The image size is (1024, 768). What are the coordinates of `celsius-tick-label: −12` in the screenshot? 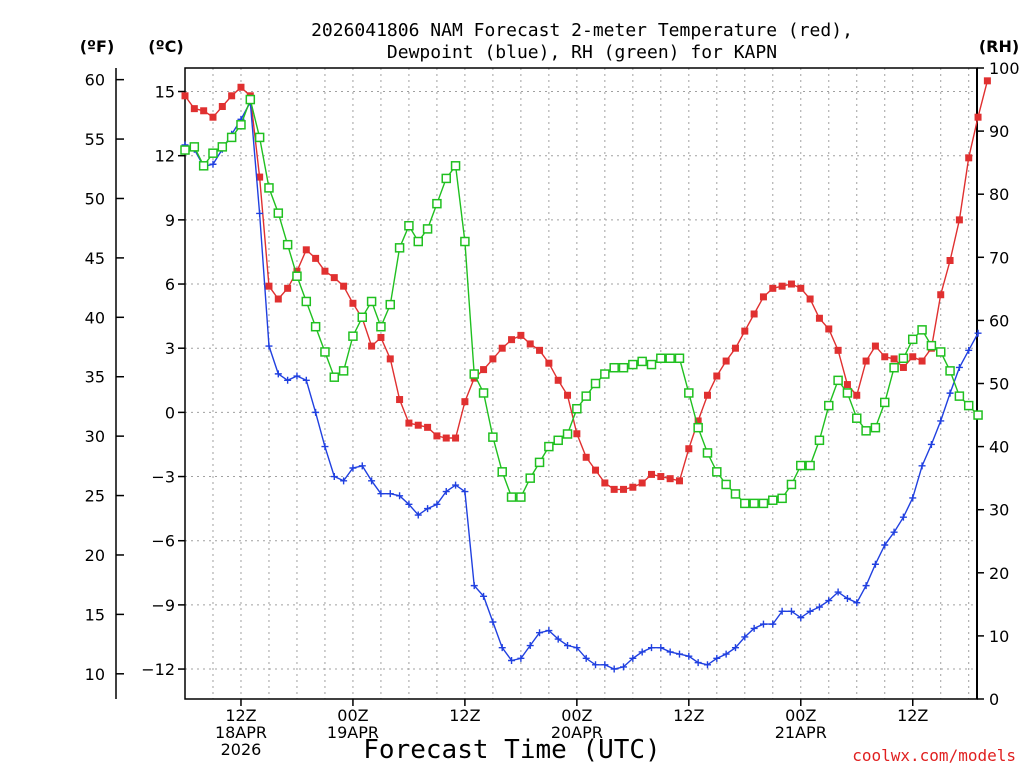 It's located at (158, 669).